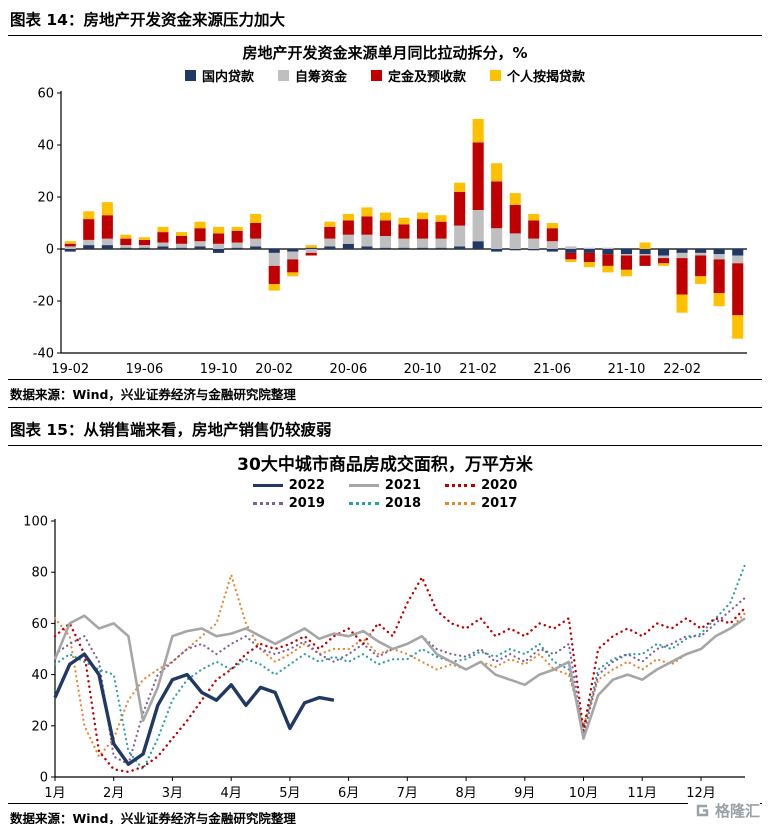 Image resolution: width=770 pixels, height=824 pixels. Describe the element at coordinates (43, 302) in the screenshot. I see `svg-text: -20` at that location.